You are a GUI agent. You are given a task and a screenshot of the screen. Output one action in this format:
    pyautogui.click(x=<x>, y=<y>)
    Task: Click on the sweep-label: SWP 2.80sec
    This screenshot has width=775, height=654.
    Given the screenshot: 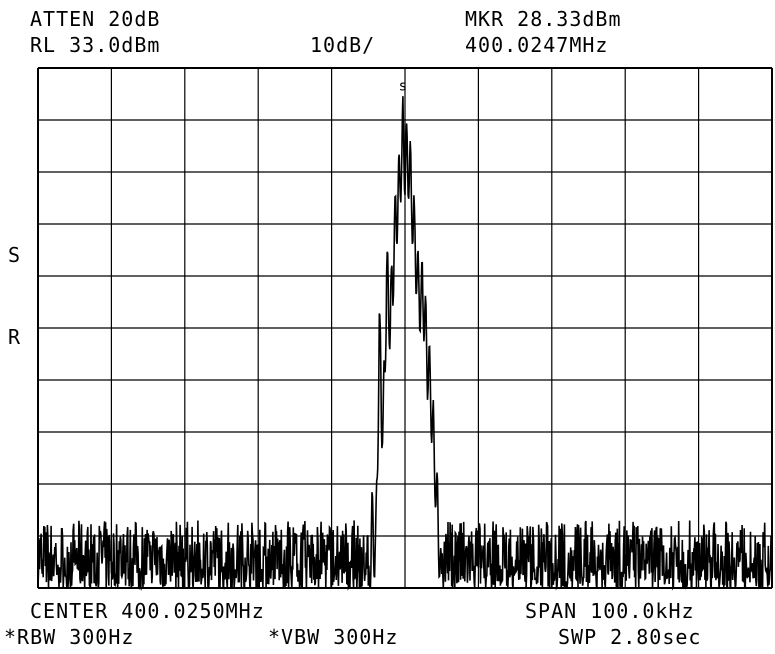 What is the action you would take?
    pyautogui.click(x=630, y=637)
    